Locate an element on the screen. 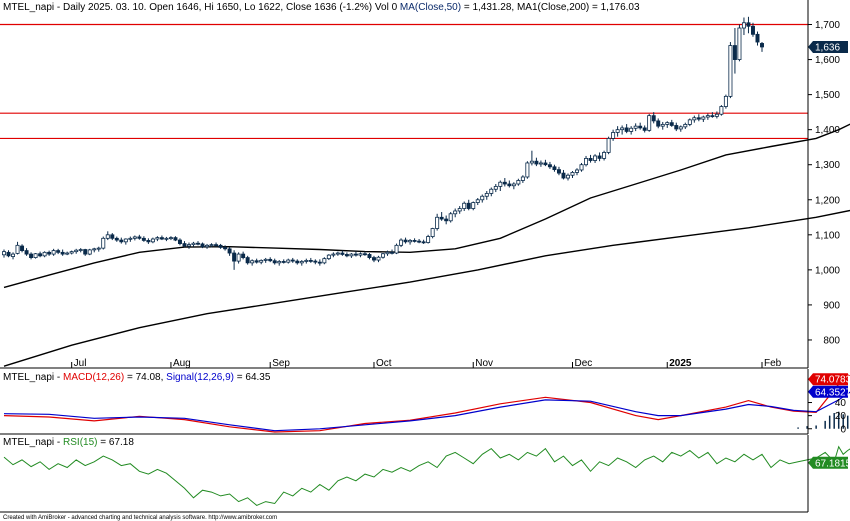 Image resolution: width=850 pixels, height=521 pixels. price-header-ma200-value: = 1,176.03 is located at coordinates (614, 7).